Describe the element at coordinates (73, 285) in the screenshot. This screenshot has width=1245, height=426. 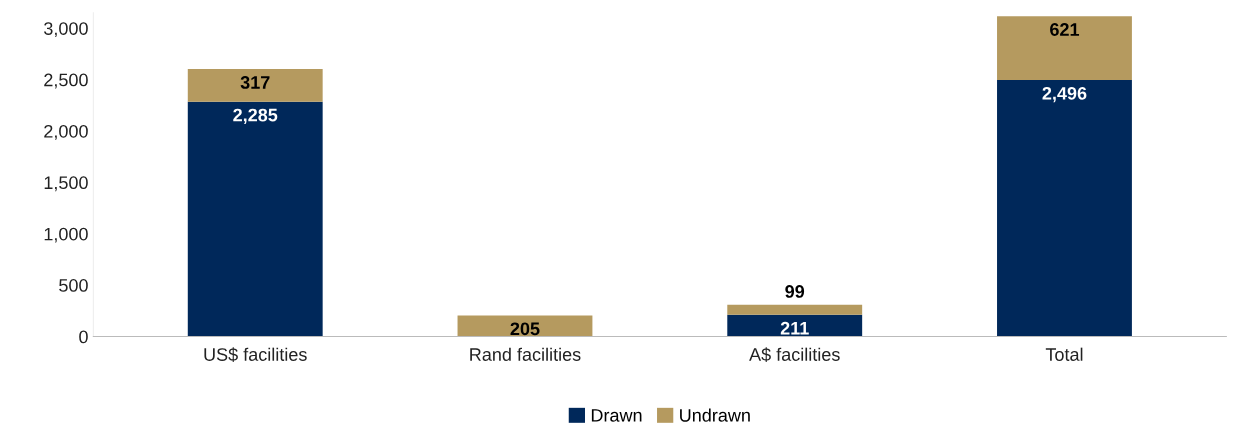
I see `y-tick-label: 500` at that location.